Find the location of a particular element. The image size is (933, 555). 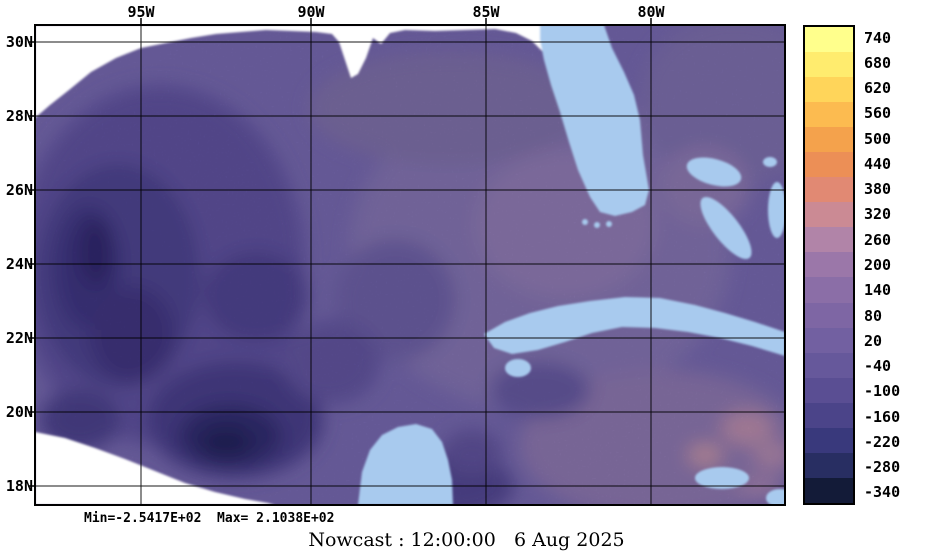

land-yucatan is located at coordinates (405, 464).